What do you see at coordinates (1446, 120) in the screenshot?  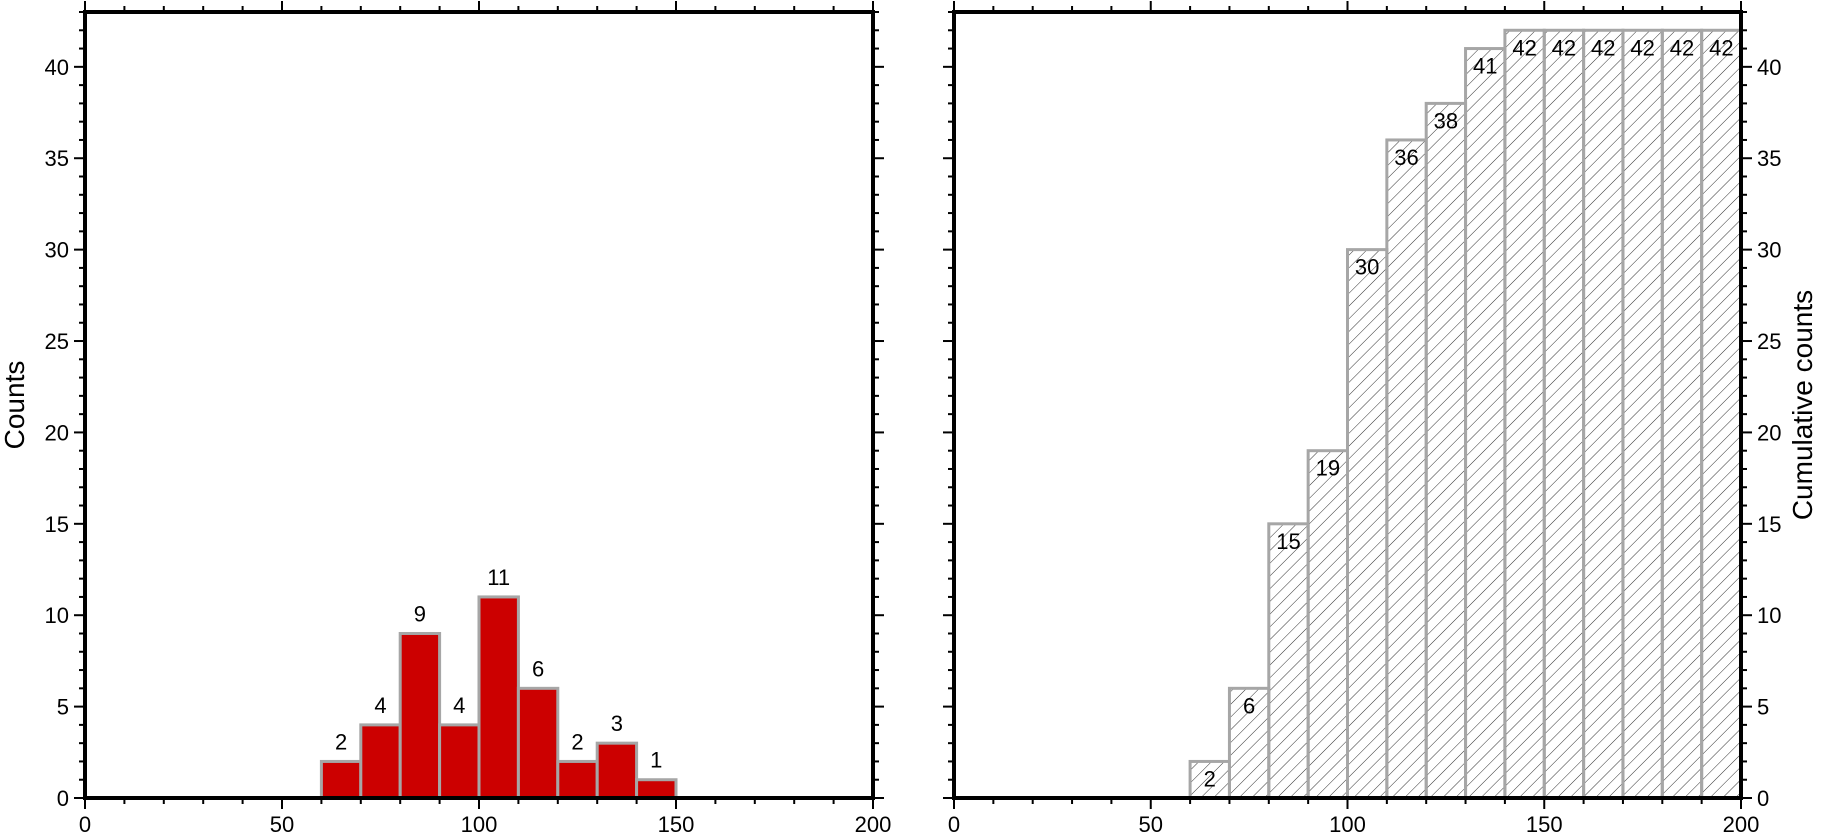 I see `bar-value-label: 38` at bounding box center [1446, 120].